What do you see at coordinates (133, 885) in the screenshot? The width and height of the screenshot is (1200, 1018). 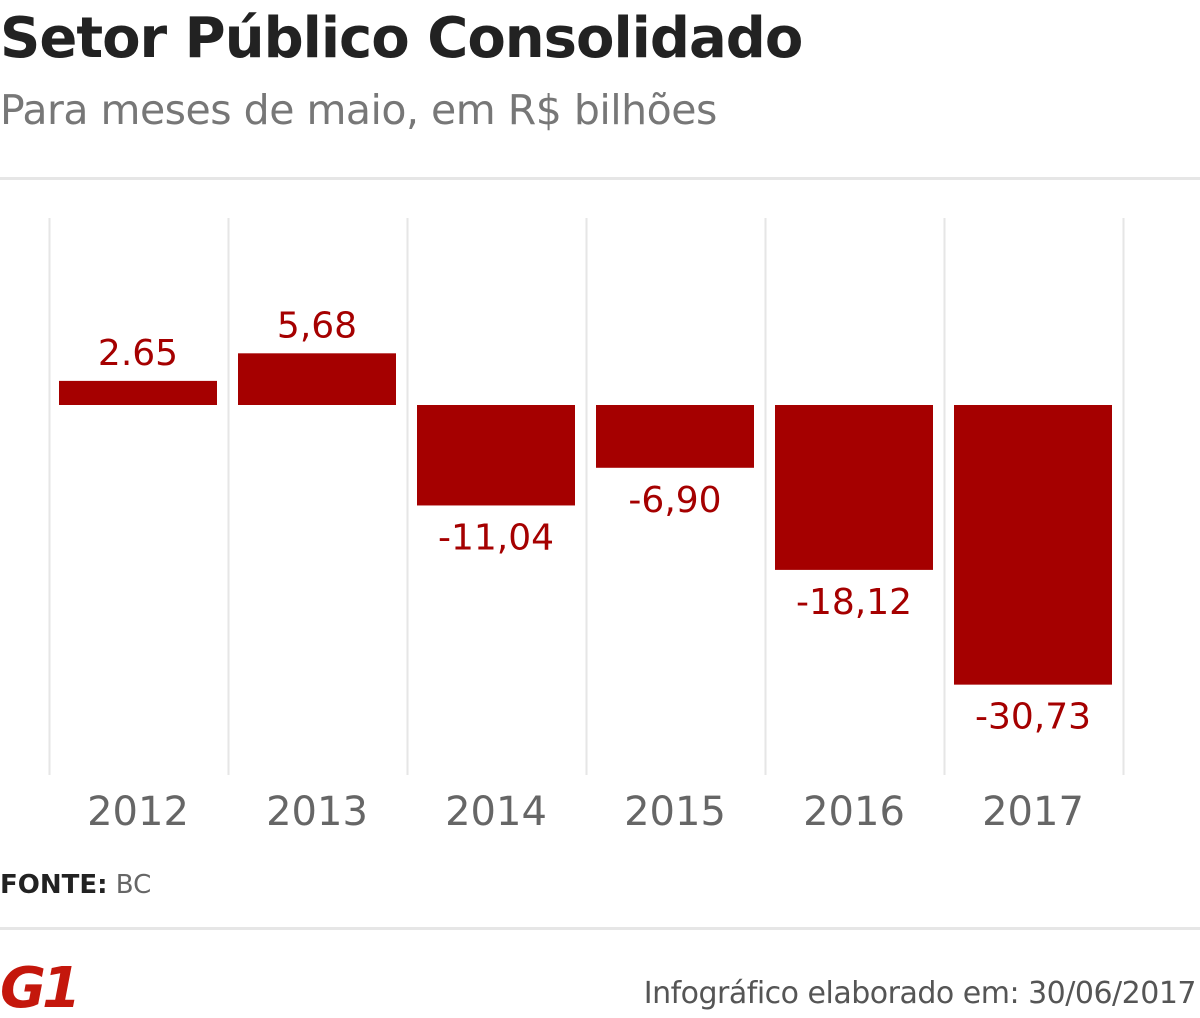 I see `source-value: BC` at bounding box center [133, 885].